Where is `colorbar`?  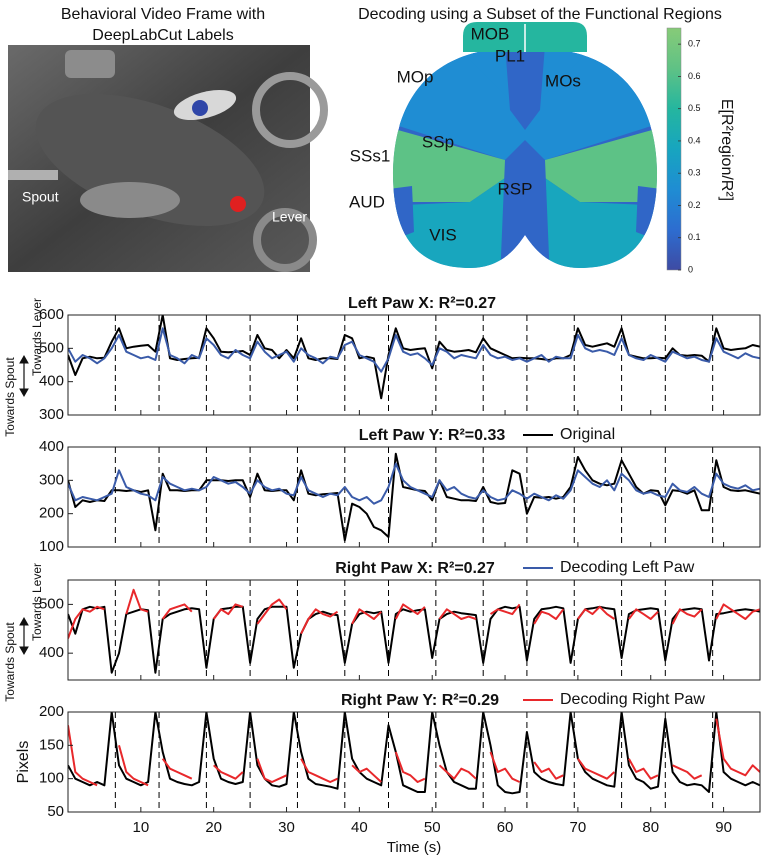
colorbar is located at coordinates (674, 149).